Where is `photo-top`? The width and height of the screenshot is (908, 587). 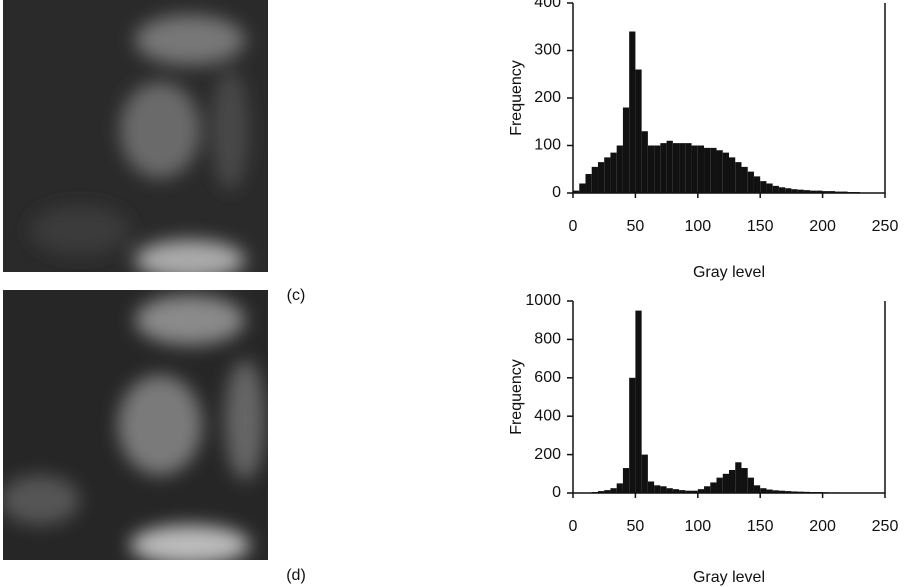
photo-top is located at coordinates (135, 136).